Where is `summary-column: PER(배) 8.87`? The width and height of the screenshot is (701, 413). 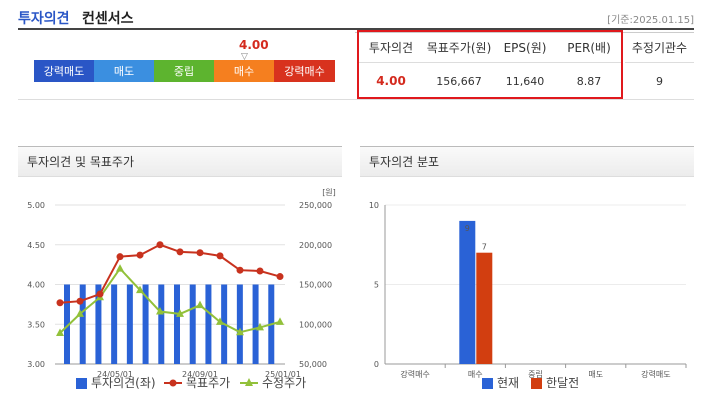
summary-column: PER(배) 8.87 is located at coordinates (589, 66).